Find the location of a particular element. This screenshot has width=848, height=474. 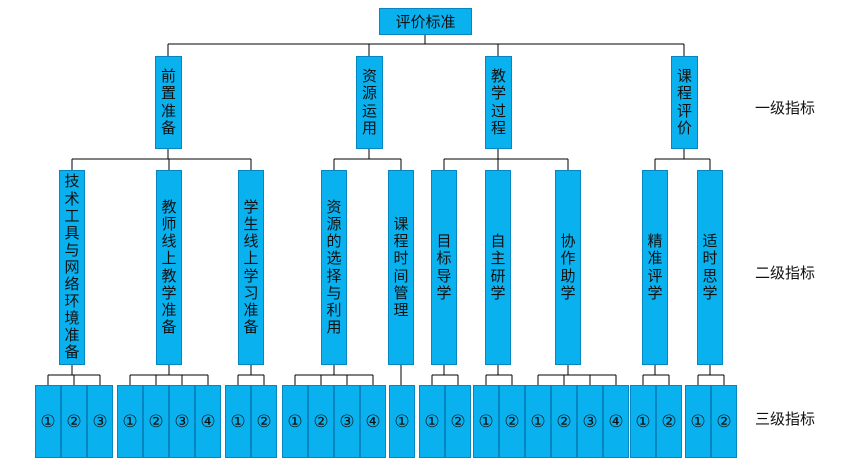

level2-box-2-0: 目标导学 is located at coordinates (444, 267).